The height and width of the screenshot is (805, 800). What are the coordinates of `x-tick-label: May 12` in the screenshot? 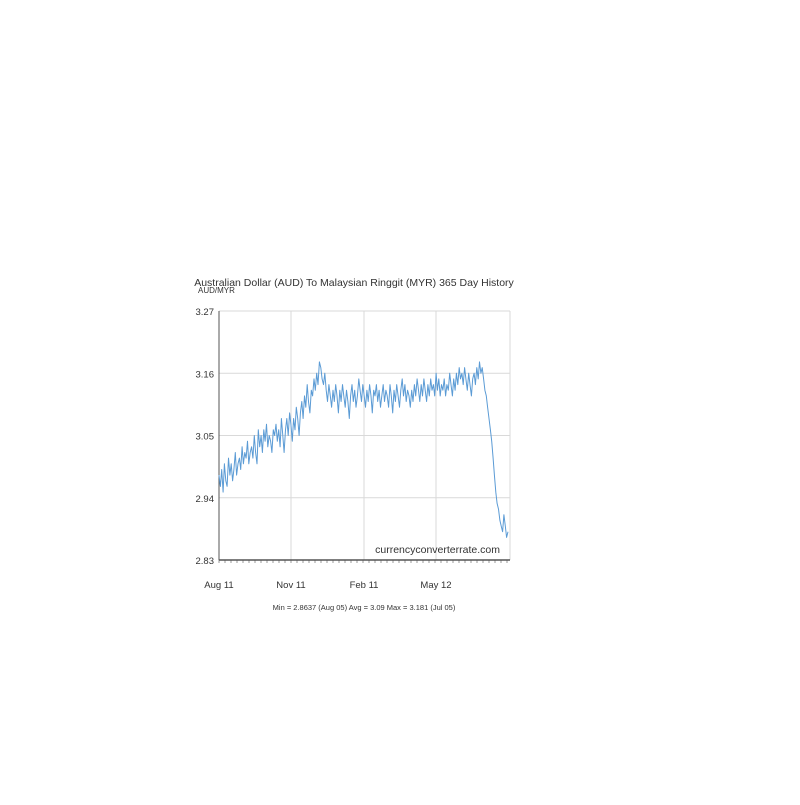 It's located at (435, 585).